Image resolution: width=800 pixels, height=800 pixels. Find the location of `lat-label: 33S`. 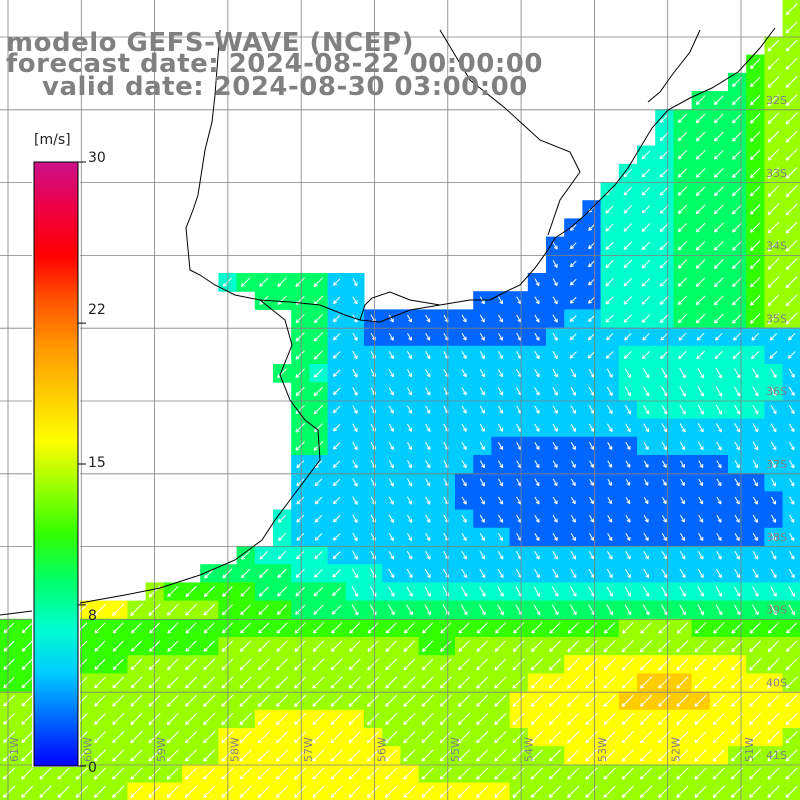

lat-label: 33S is located at coordinates (776, 173).